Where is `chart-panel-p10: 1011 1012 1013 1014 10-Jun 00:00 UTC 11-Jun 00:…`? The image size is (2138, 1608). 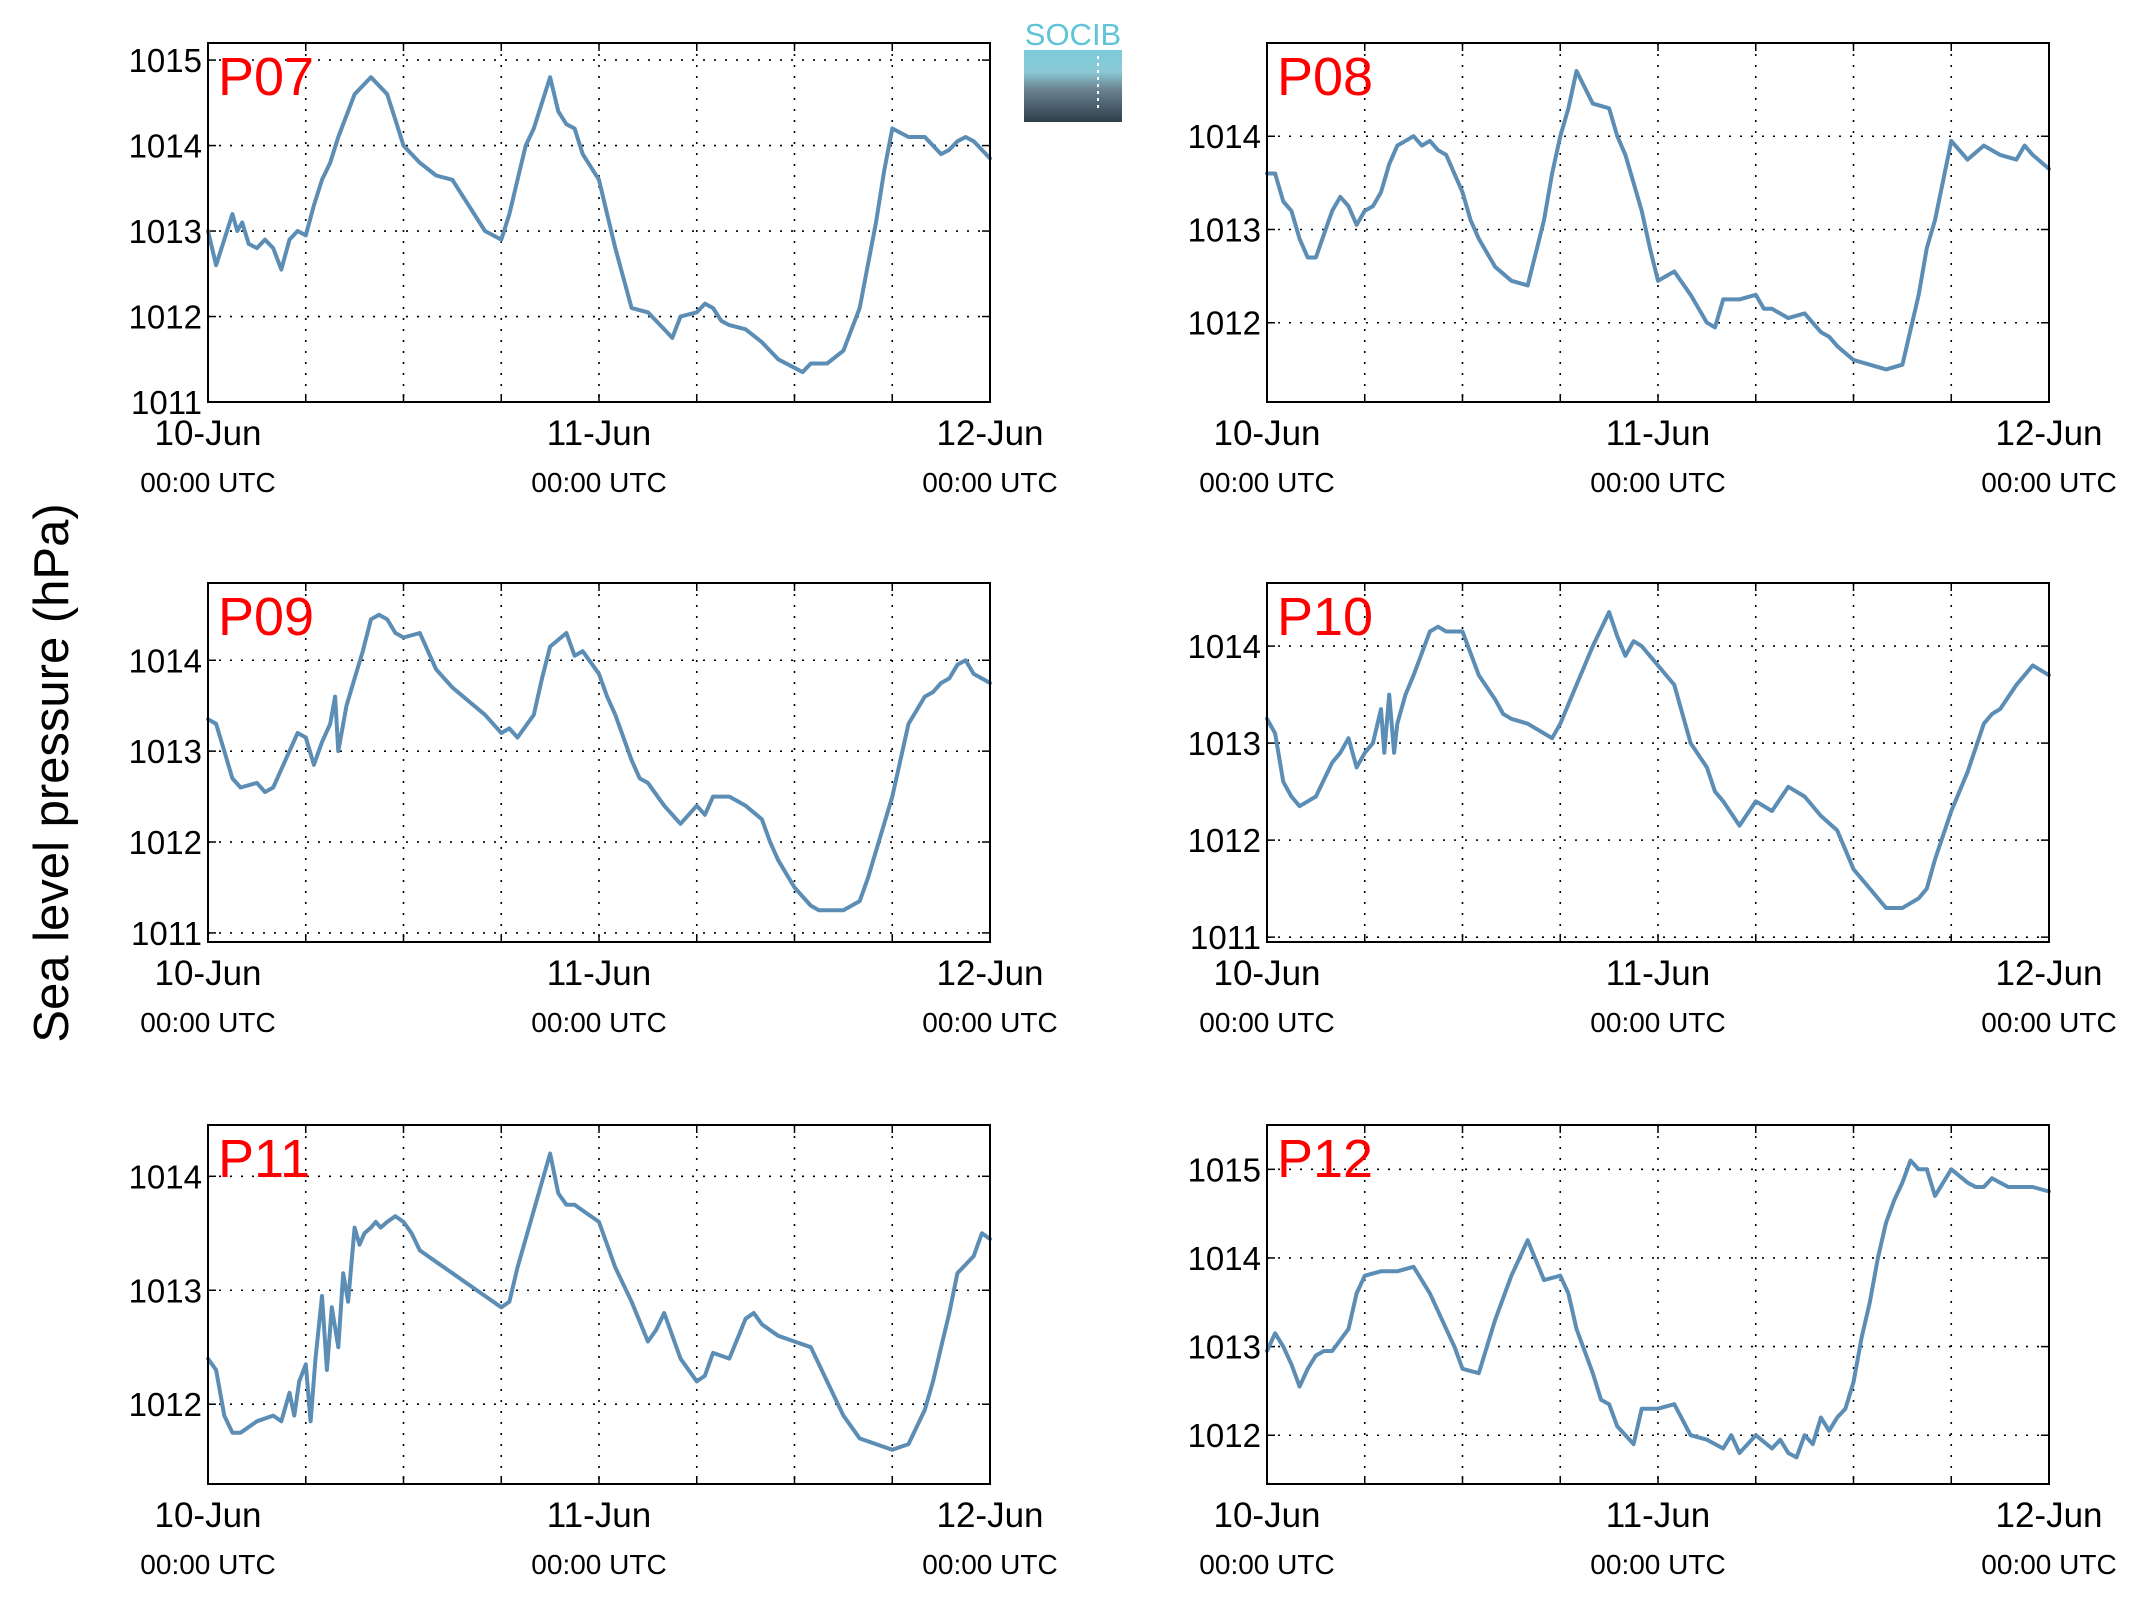
chart-panel-p10: 1011 1012 1013 1014 10-Jun 00:00 UTC 11-Jun 00:… is located at coordinates (1652, 810).